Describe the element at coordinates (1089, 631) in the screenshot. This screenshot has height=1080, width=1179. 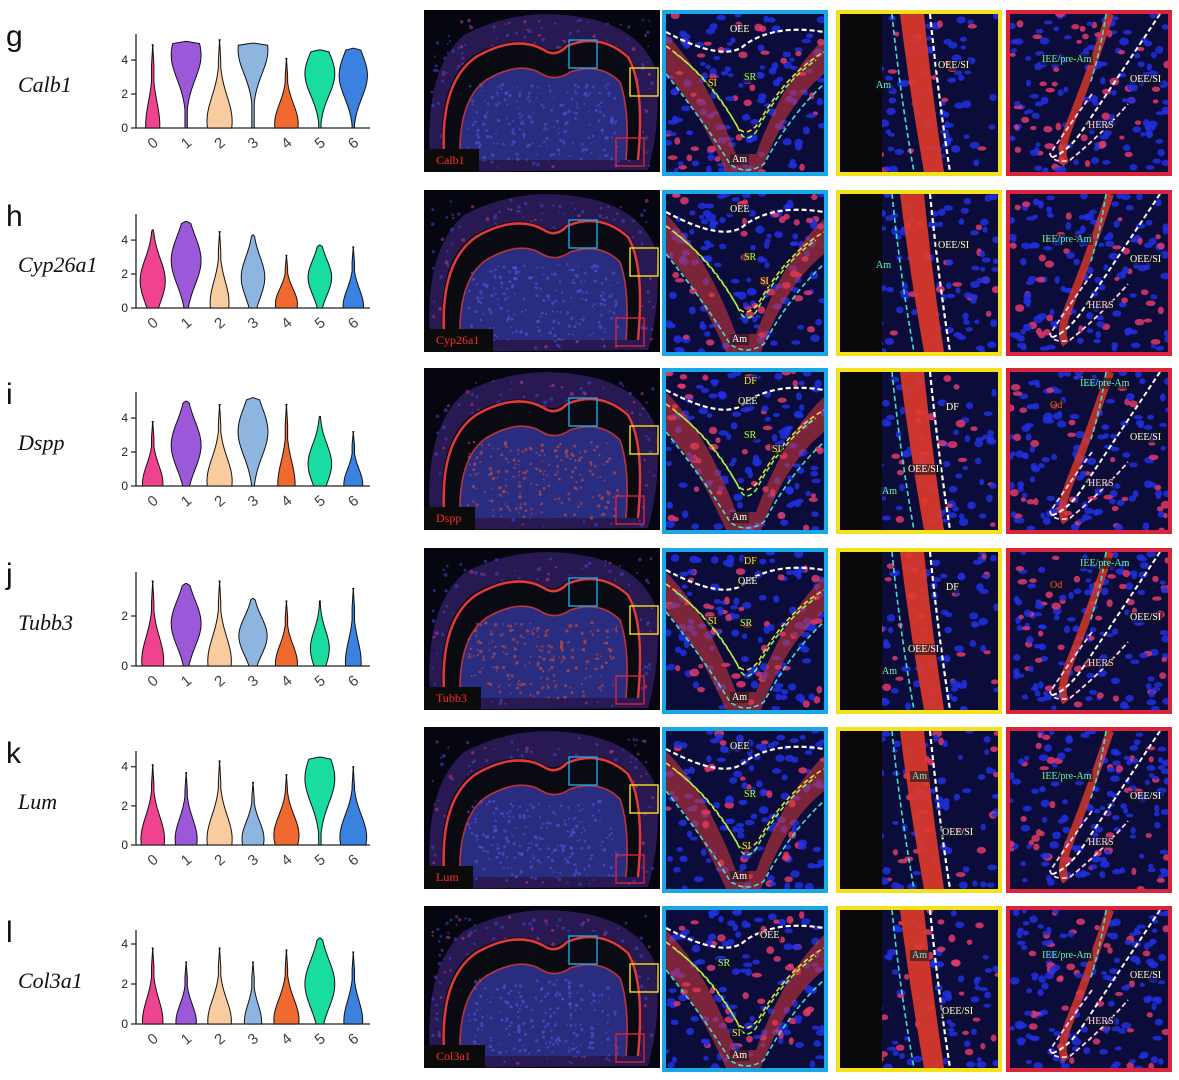
I see `zoom-panel-red: IEE/pre-Am Od OEE/SI HERS` at that location.